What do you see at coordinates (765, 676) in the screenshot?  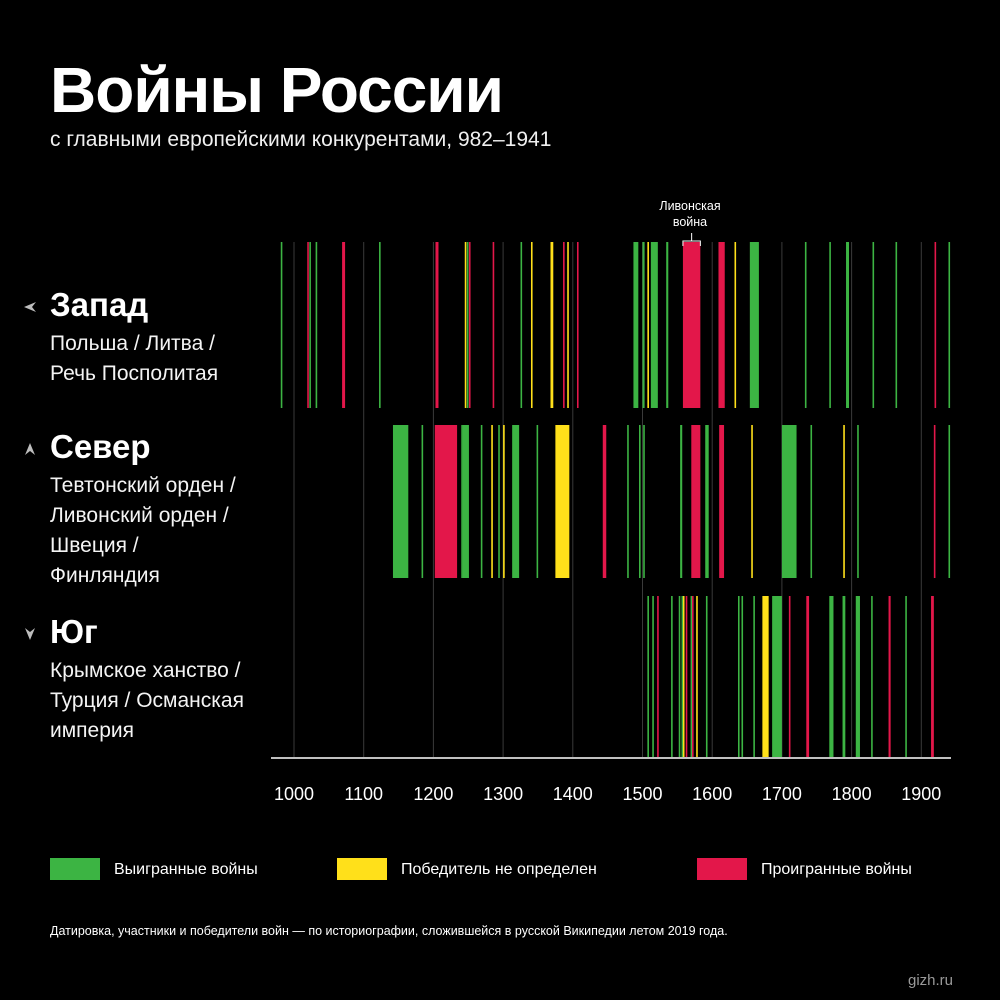 I see `war-bar-south-1672-undetermined` at bounding box center [765, 676].